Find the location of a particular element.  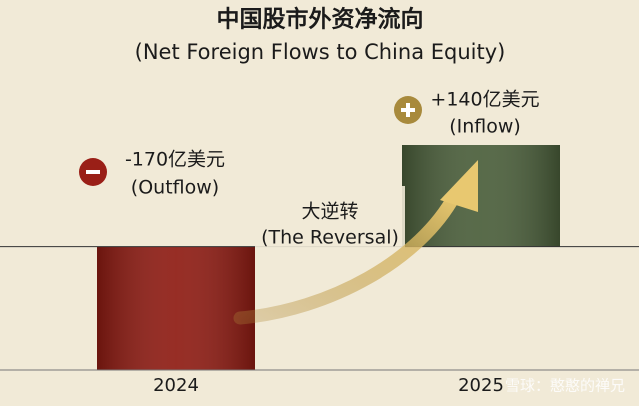

minus-icon is located at coordinates (93, 172).